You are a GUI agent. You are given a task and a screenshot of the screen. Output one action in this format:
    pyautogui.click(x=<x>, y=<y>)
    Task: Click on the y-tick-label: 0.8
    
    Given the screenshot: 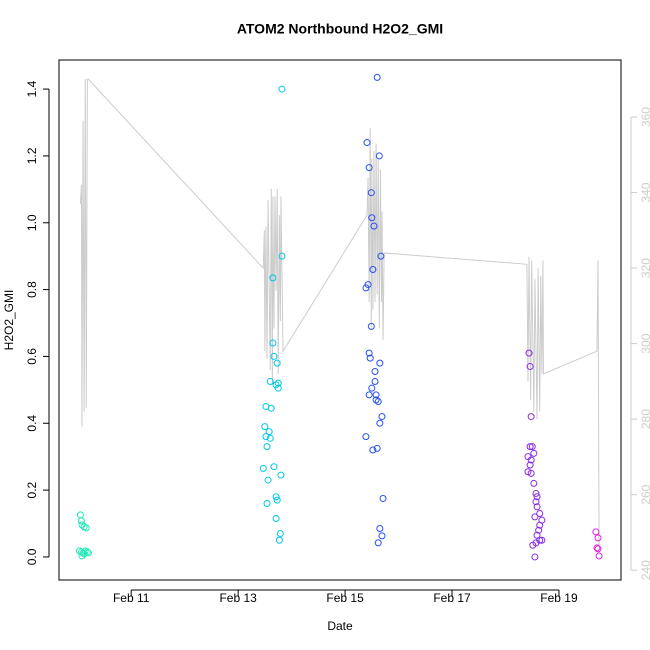 What is the action you would take?
    pyautogui.click(x=32, y=289)
    